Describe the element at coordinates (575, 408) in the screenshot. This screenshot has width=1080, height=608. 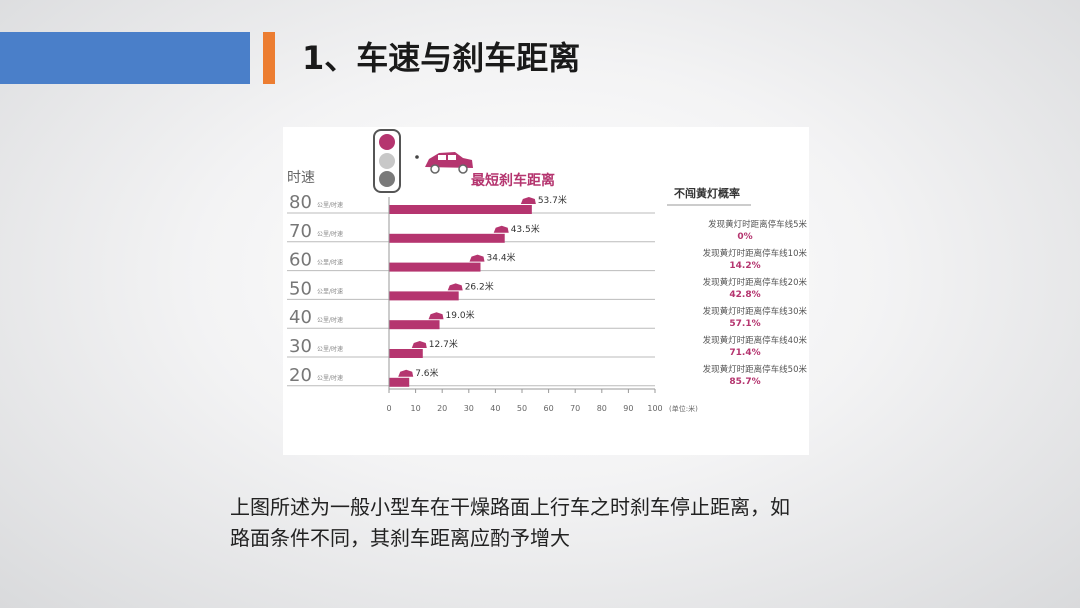
I see `x-tick-label: 70` at that location.